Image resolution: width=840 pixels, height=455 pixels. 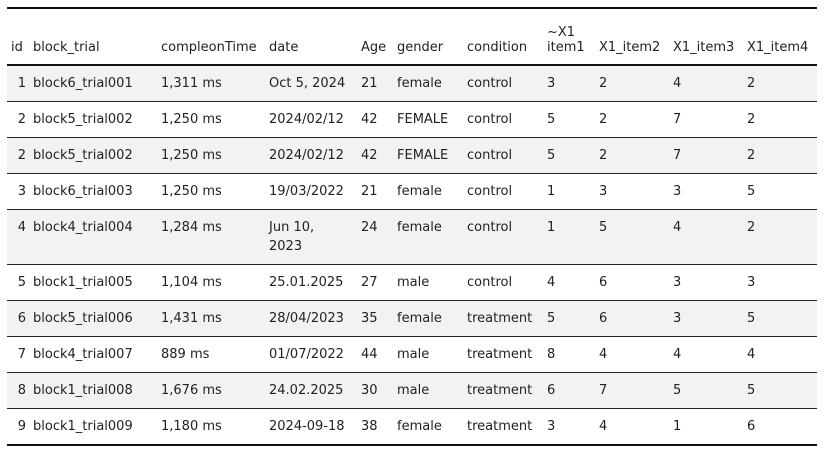 What do you see at coordinates (704, 47) in the screenshot?
I see `column-header-label: X1_item3` at bounding box center [704, 47].